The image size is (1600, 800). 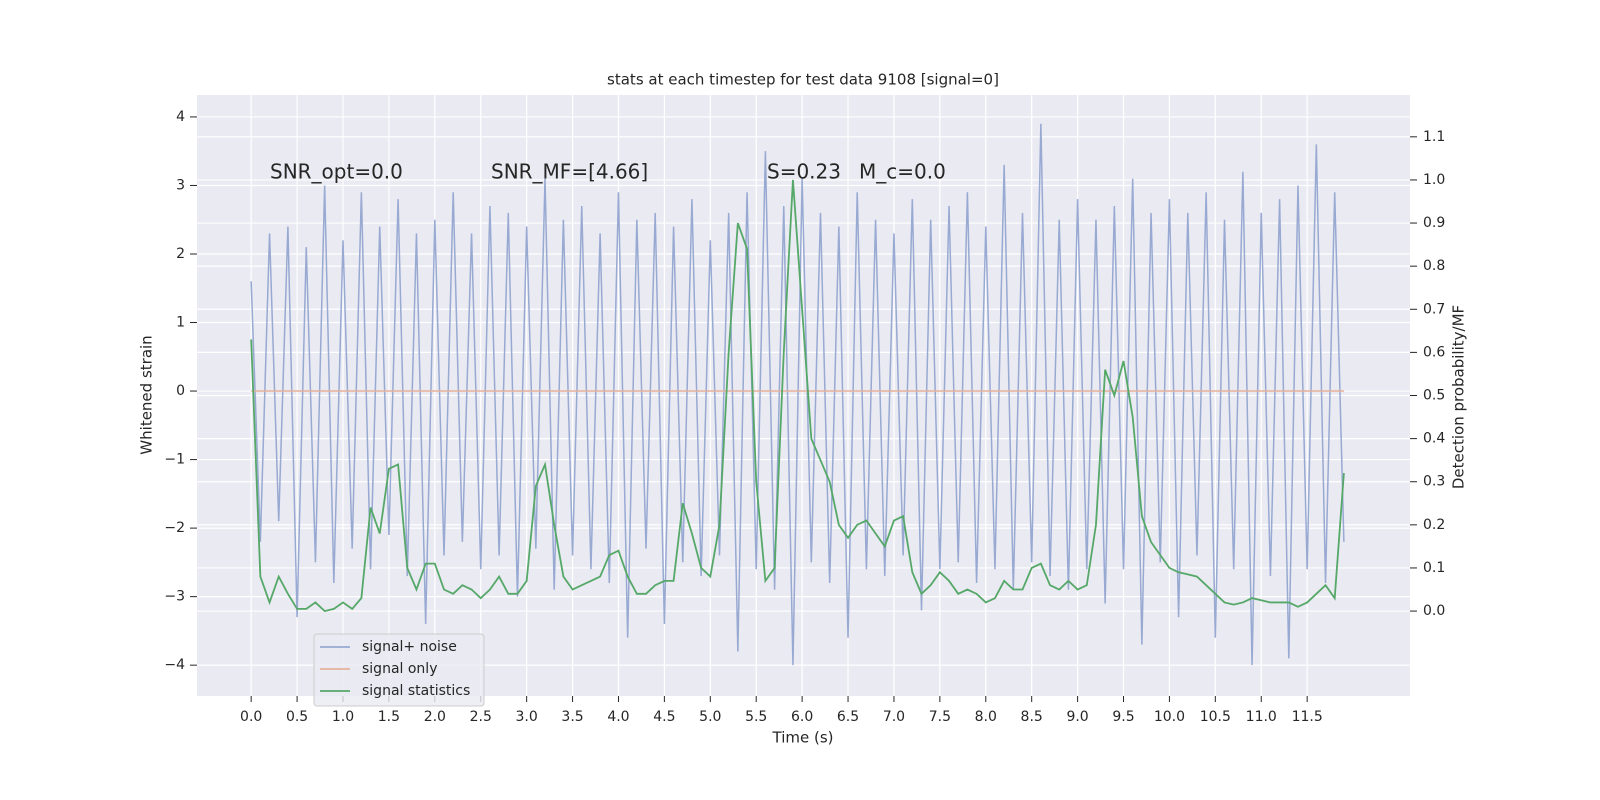 I want to click on x-tick-label: 2.0, so click(x=435, y=717).